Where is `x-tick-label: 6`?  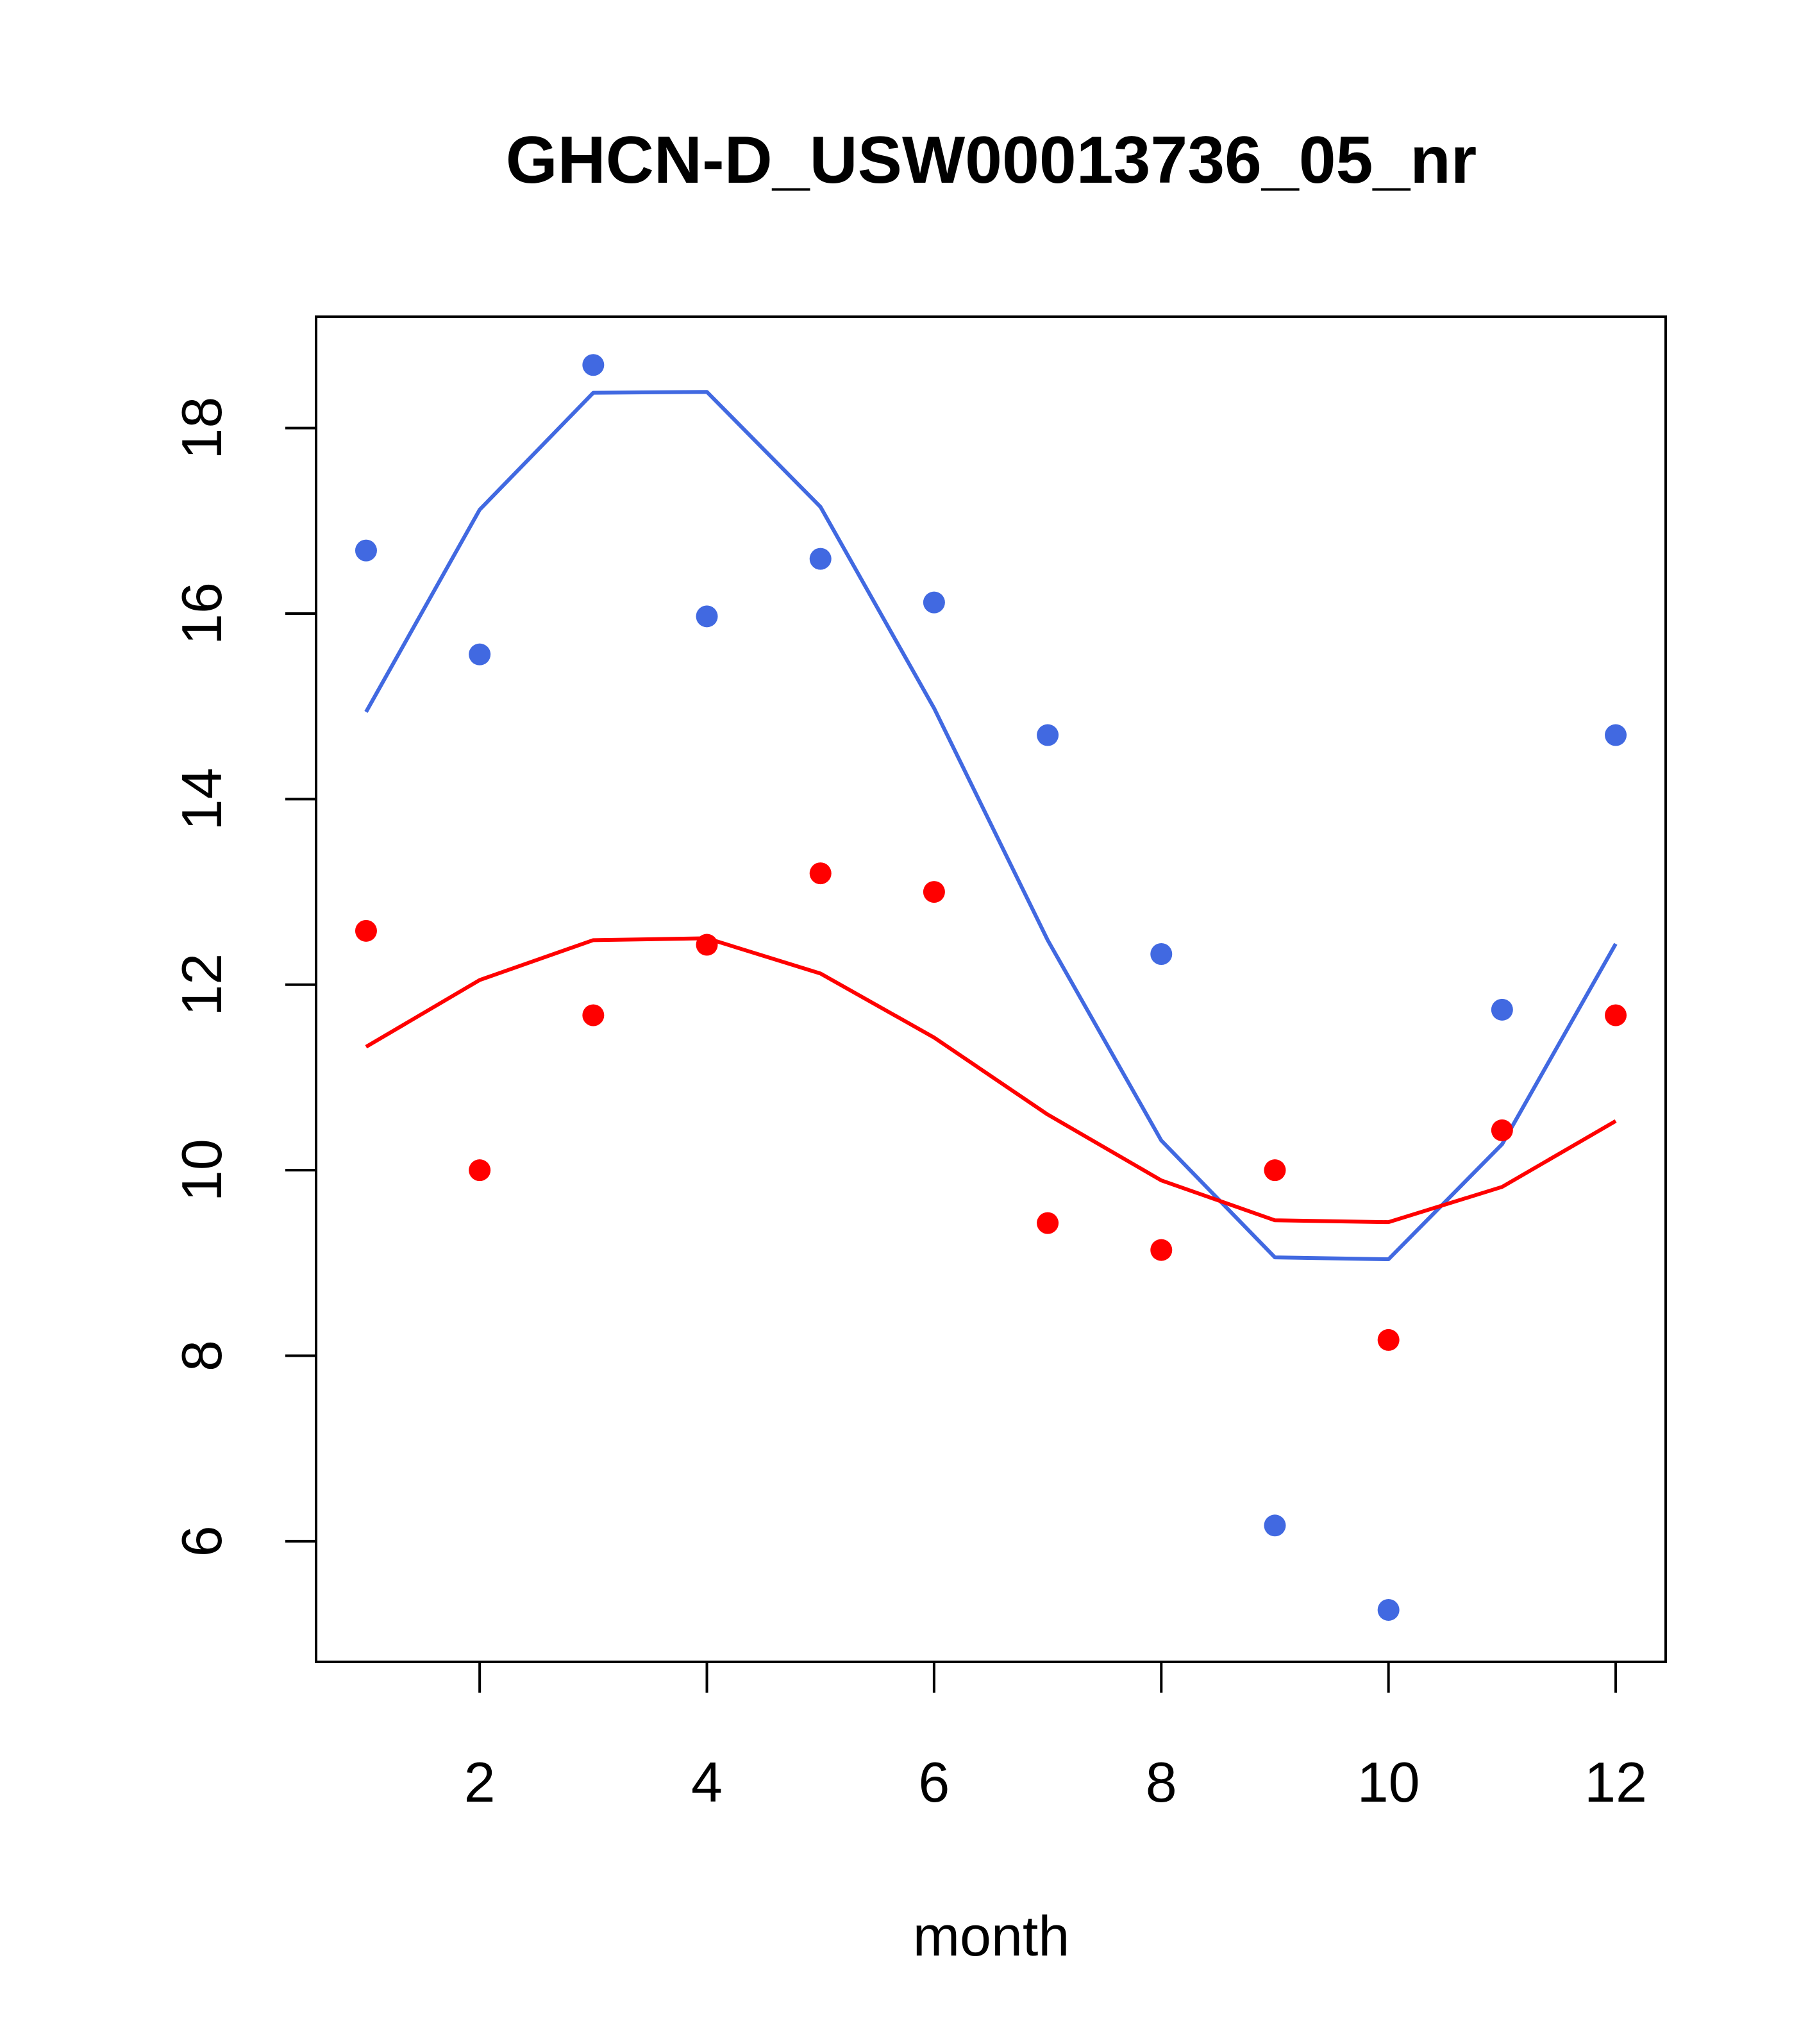 x-tick-label: 6 is located at coordinates (934, 1782).